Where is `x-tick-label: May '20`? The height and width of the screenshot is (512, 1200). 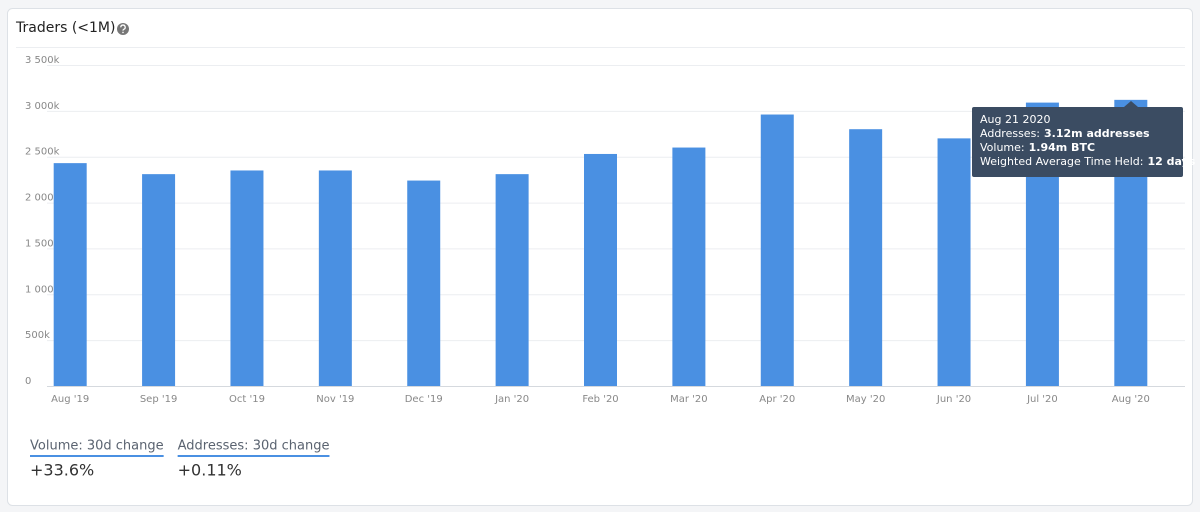
x-tick-label: May '20 is located at coordinates (865, 399).